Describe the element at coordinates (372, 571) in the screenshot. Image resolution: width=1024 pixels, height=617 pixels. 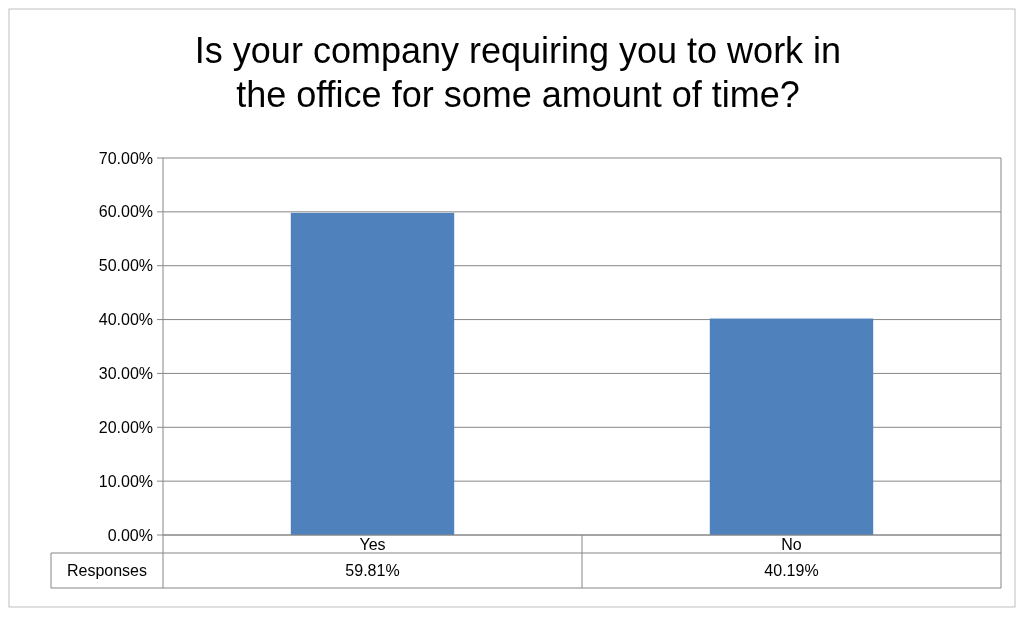
I see `data-label: 59.81%` at that location.